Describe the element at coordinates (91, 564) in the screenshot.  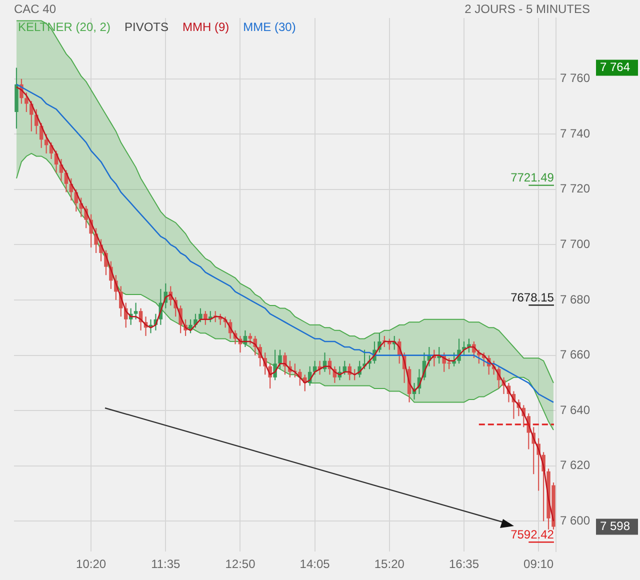
I see `x-tick-label: 10:20` at that location.